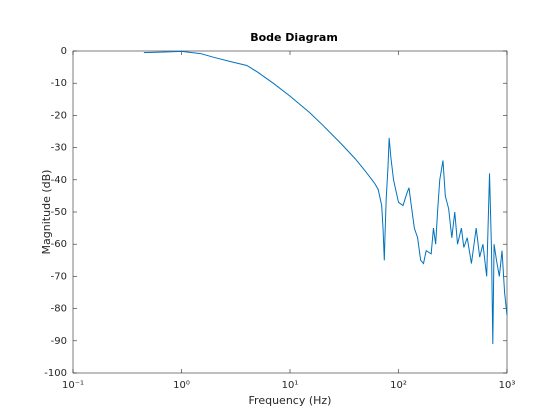  Describe the element at coordinates (59, 212) in the screenshot. I see `y-tick-label: -50` at that location.